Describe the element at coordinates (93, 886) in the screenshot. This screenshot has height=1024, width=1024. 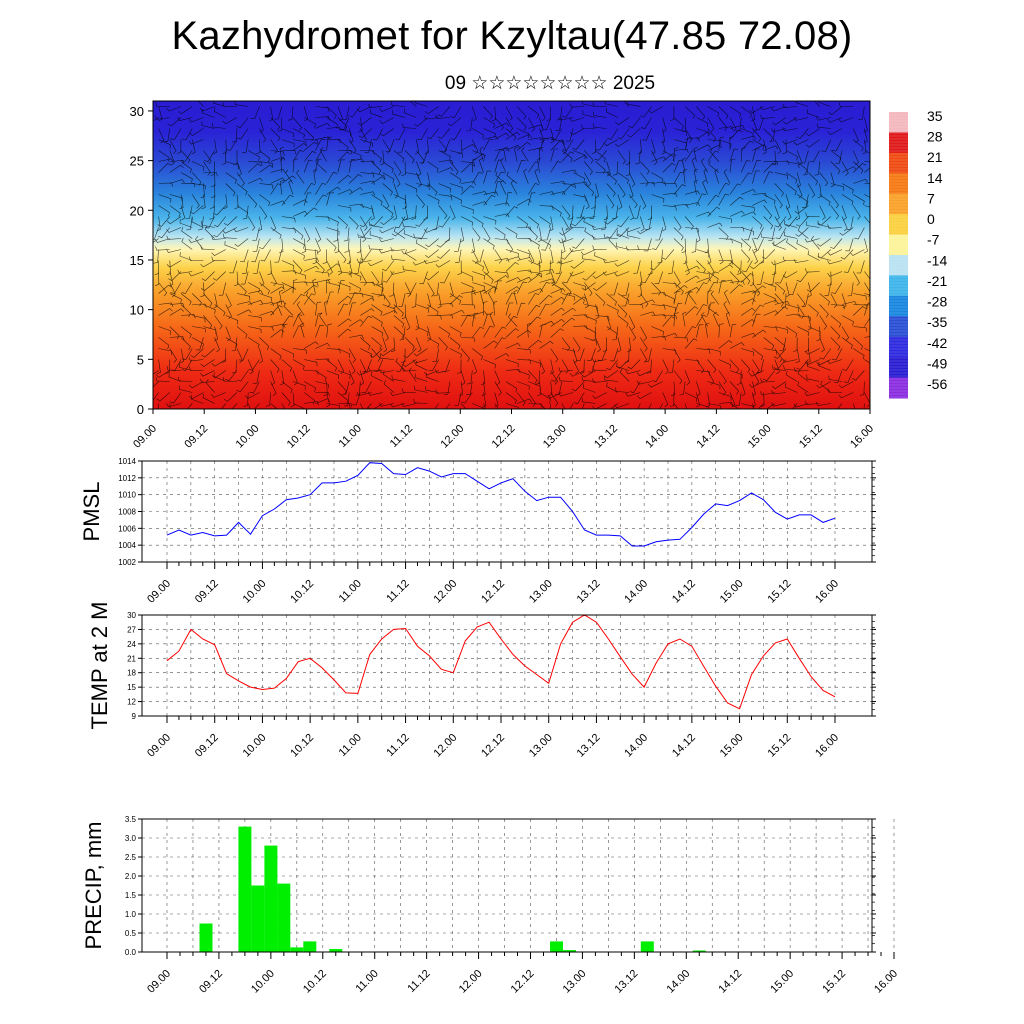
I see `y-axis-title: PRECIP, mm` at that location.